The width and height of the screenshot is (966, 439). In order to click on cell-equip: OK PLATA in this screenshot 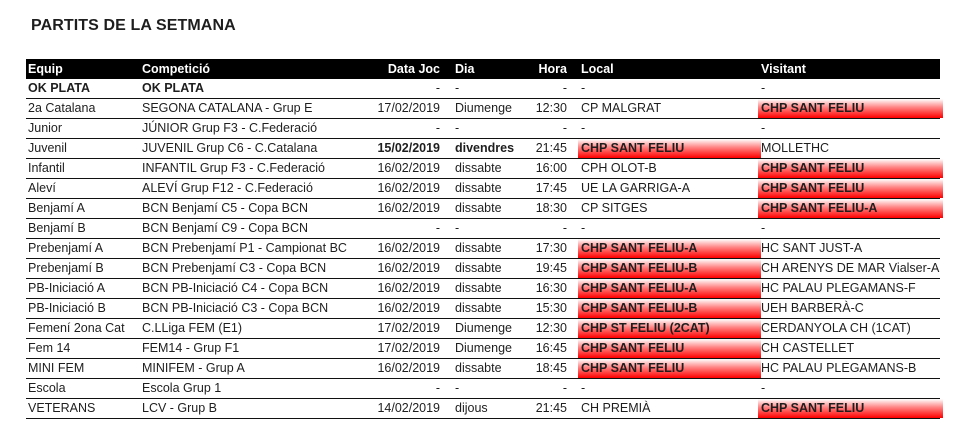, I will do `click(59, 88)`.